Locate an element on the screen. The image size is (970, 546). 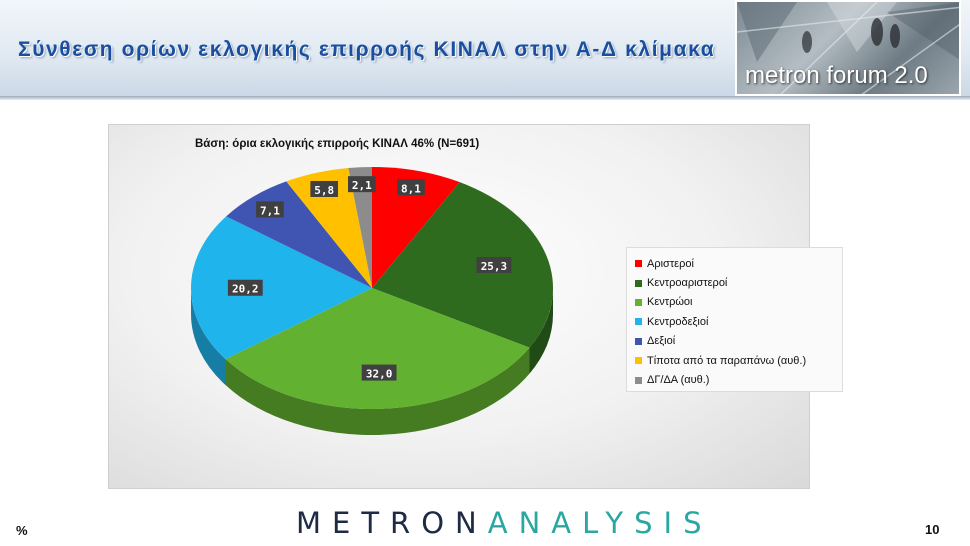
legend-label: Αριστεροί is located at coordinates (670, 263).